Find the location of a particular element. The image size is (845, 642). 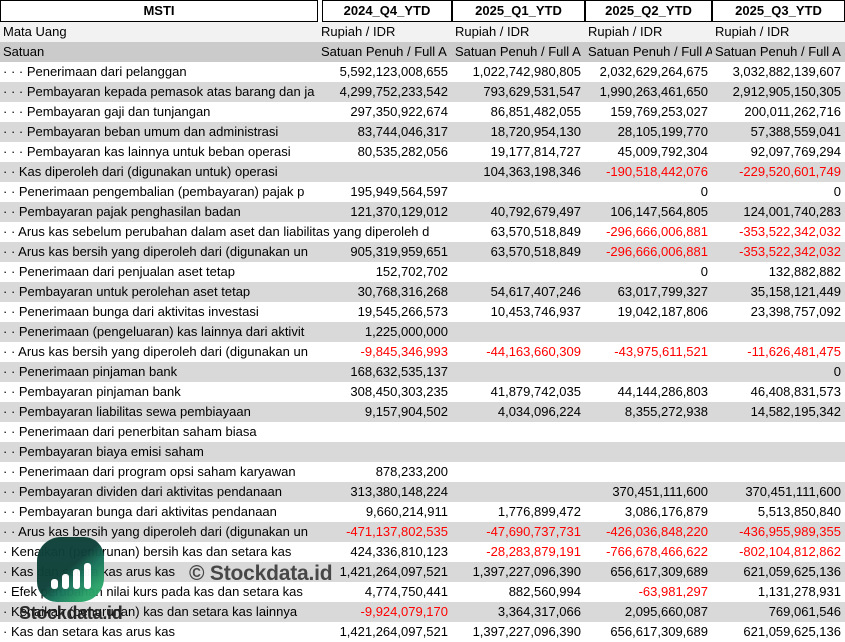

value-cell: 5,592,123,008,655 is located at coordinates (393, 71).